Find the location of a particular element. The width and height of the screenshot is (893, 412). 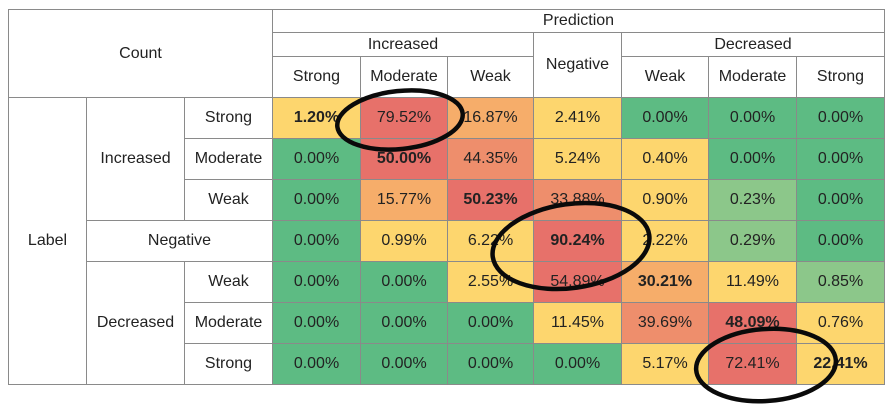

matrix-cell: 79.52% is located at coordinates (404, 118).